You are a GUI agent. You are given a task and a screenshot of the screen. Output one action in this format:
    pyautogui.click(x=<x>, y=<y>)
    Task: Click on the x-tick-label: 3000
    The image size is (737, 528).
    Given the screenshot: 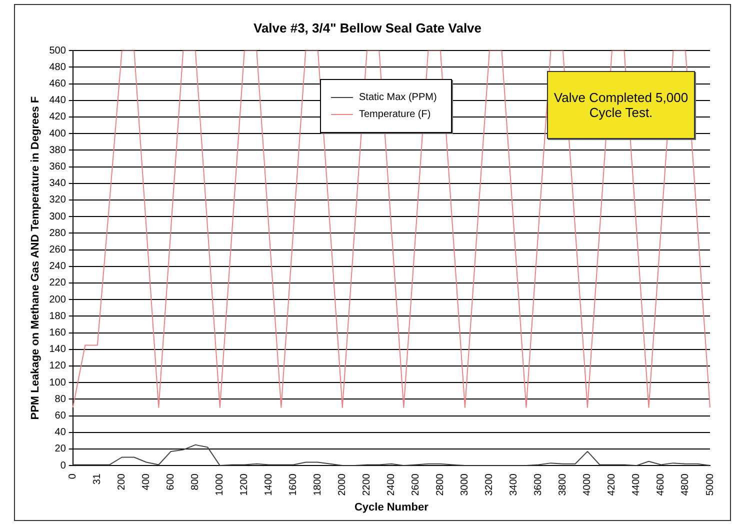 What is the action you would take?
    pyautogui.click(x=465, y=484)
    